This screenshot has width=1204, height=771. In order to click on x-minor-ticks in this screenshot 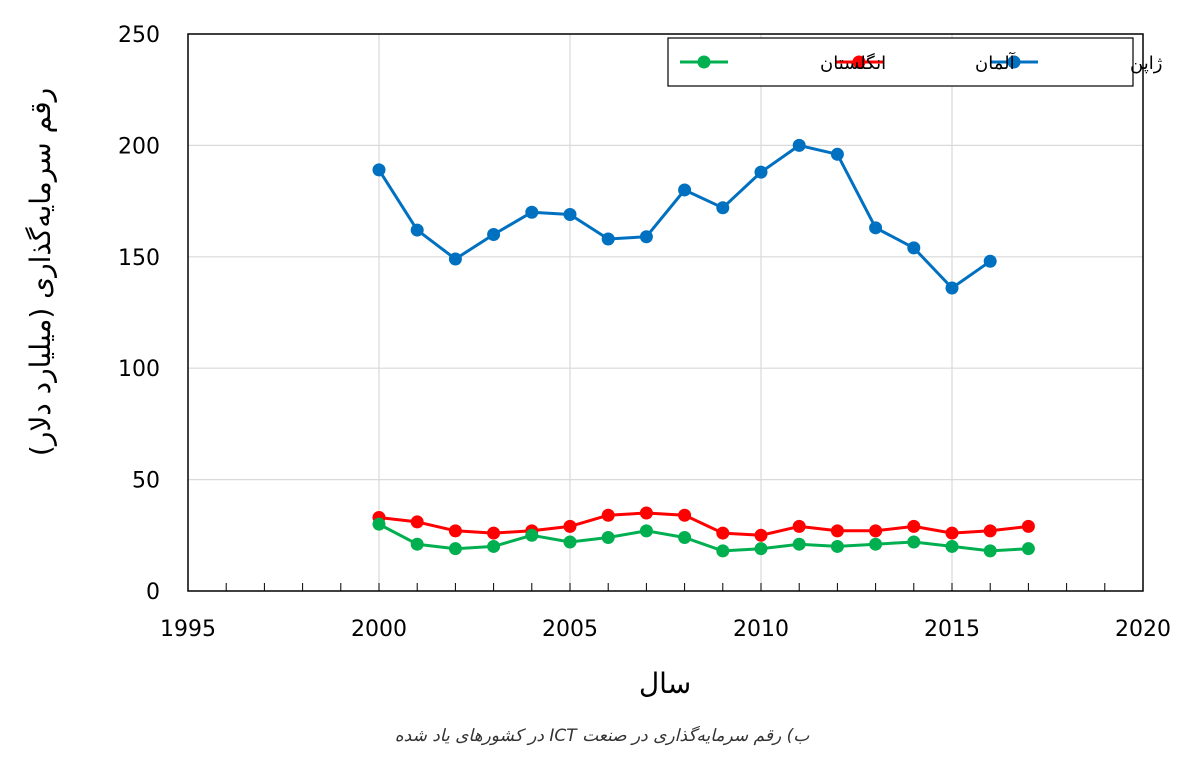, I will do `click(665, 587)`.